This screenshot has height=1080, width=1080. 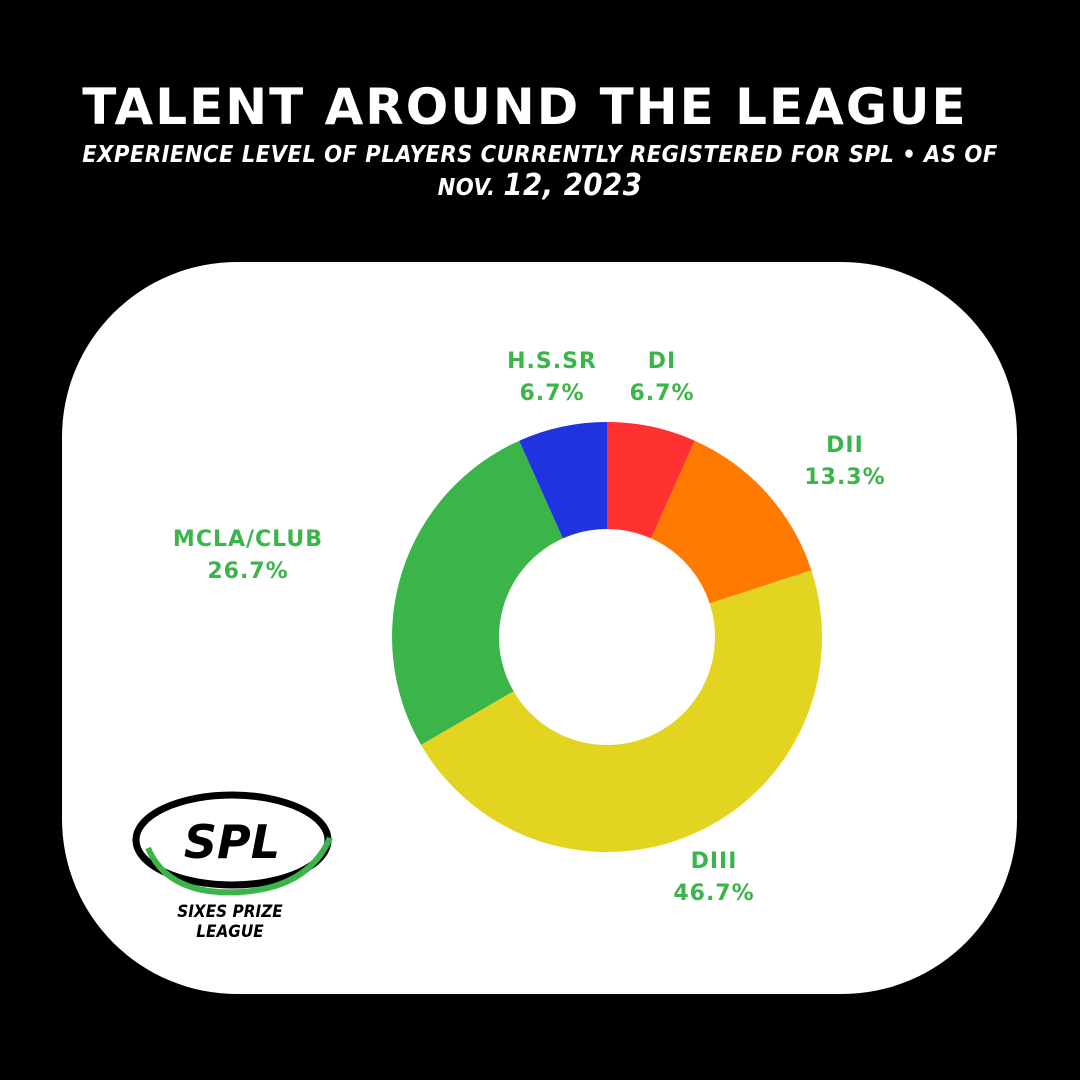 What do you see at coordinates (713, 893) in the screenshot?
I see `slice-value-diii: 46.7%` at bounding box center [713, 893].